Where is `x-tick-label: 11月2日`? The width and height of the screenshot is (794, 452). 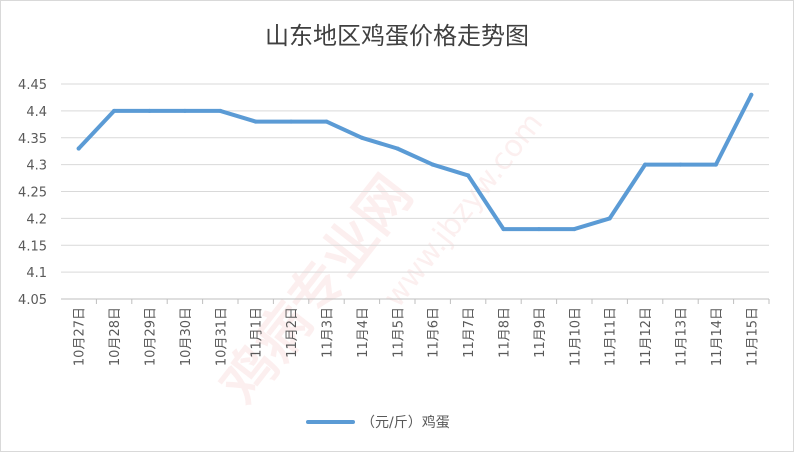
x-tick-label: 11月2日 is located at coordinates (292, 332).